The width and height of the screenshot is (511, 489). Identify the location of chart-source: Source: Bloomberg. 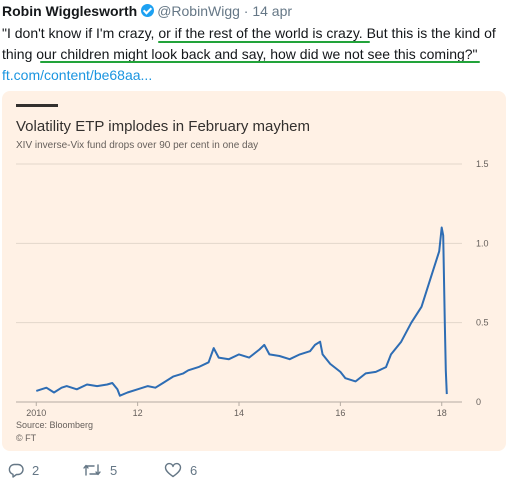
(55, 425).